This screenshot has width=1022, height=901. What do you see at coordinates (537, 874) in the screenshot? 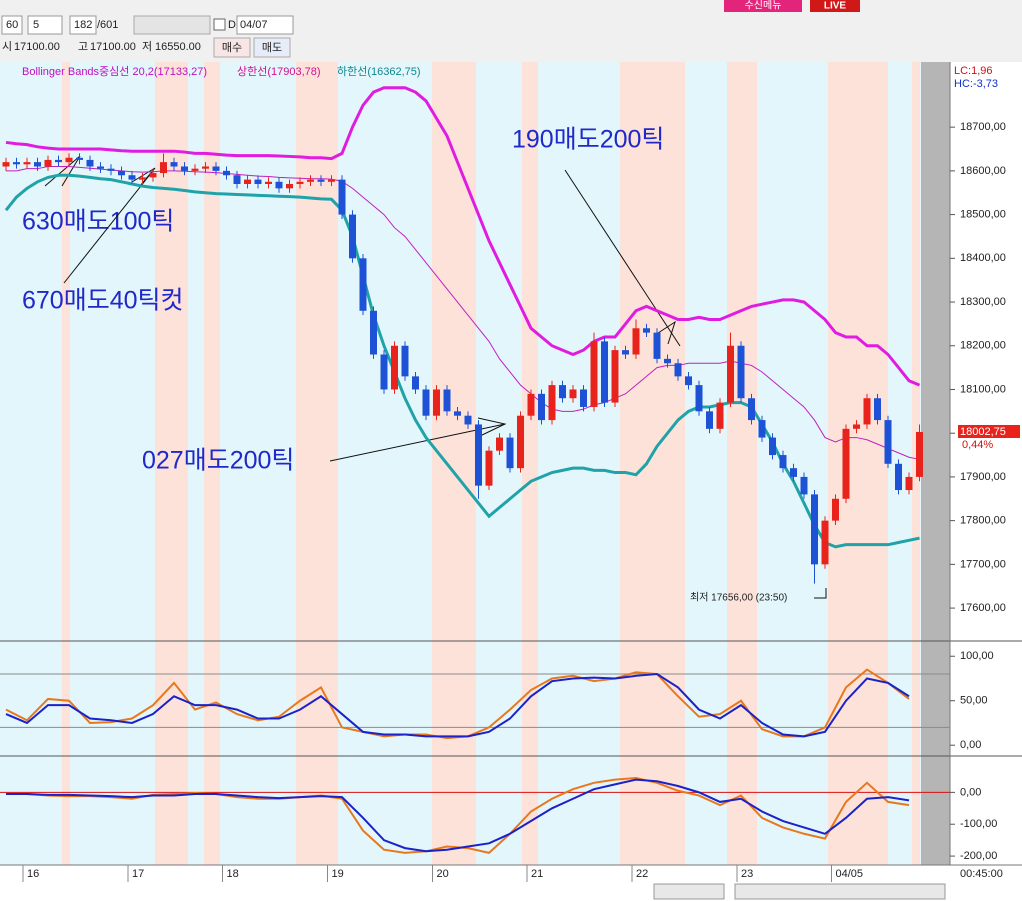
I see `x-tick-label: 21` at bounding box center [537, 874].